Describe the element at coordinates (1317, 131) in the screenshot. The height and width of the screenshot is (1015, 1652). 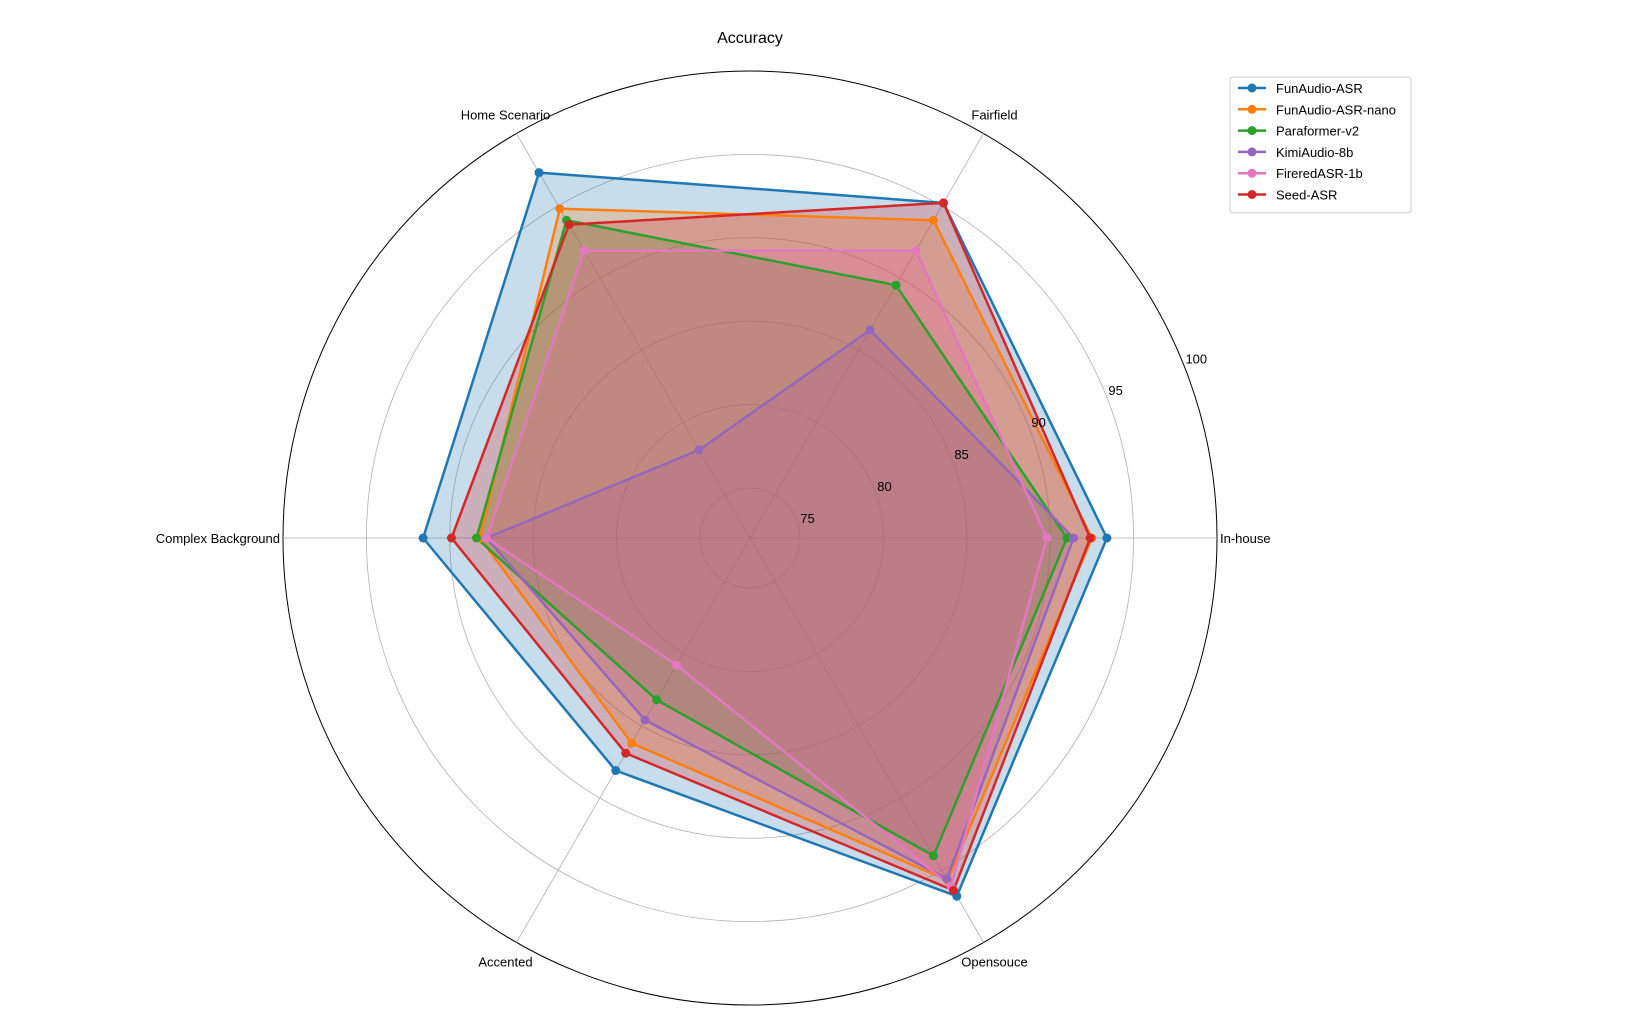
I see `legend-entry: Paraformer-v2` at that location.